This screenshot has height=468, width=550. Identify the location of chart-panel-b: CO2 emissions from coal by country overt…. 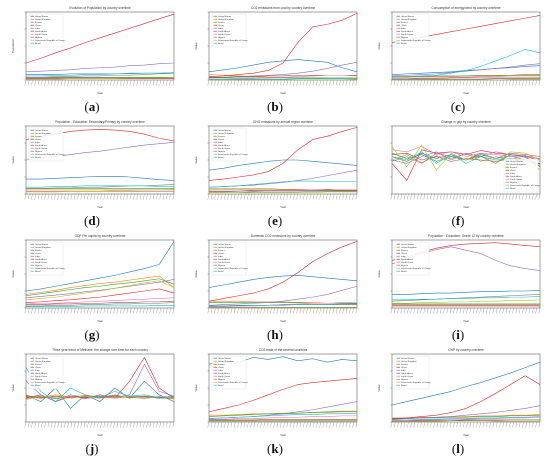
(276, 50).